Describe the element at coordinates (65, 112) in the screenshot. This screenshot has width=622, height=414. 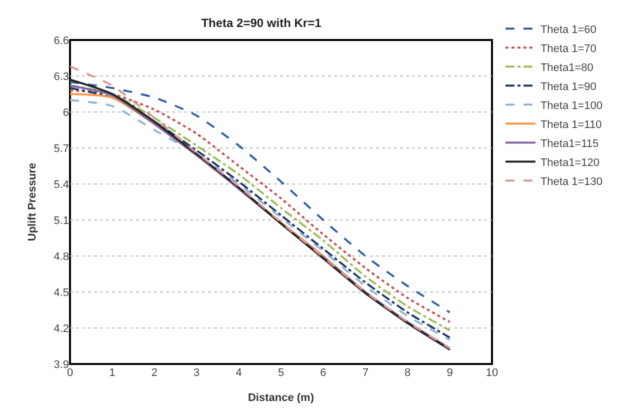
I see `y-tick-label: 6` at that location.